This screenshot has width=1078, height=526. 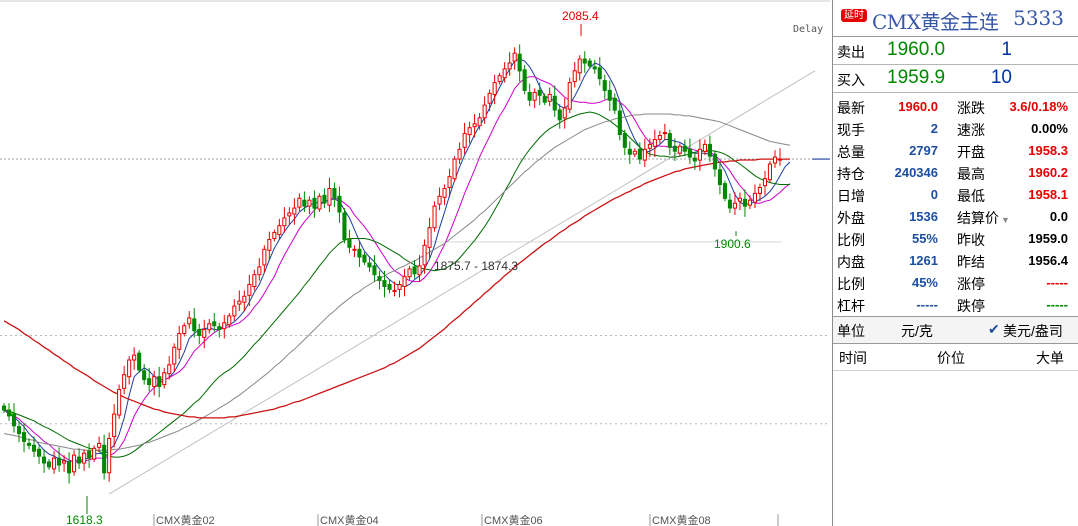 What do you see at coordinates (1048, 238) in the screenshot?
I see `stat-value: 1959.0` at bounding box center [1048, 238].